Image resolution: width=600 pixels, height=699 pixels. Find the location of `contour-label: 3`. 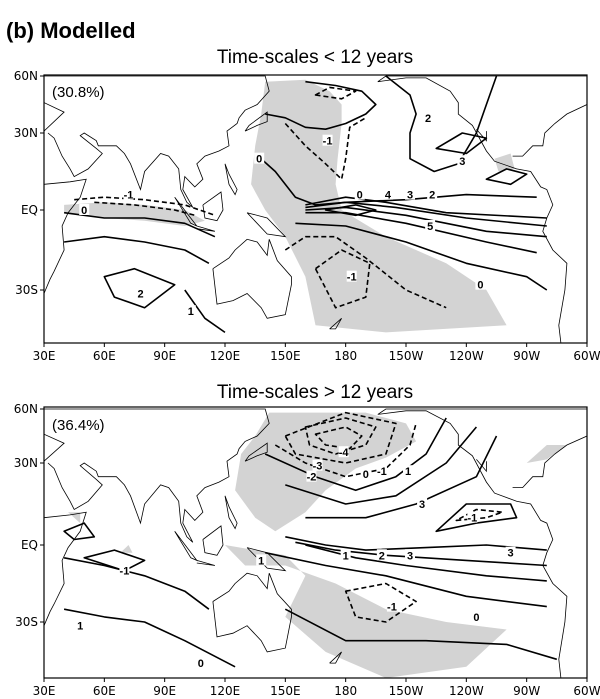

contour-label: 3 is located at coordinates (462, 162).